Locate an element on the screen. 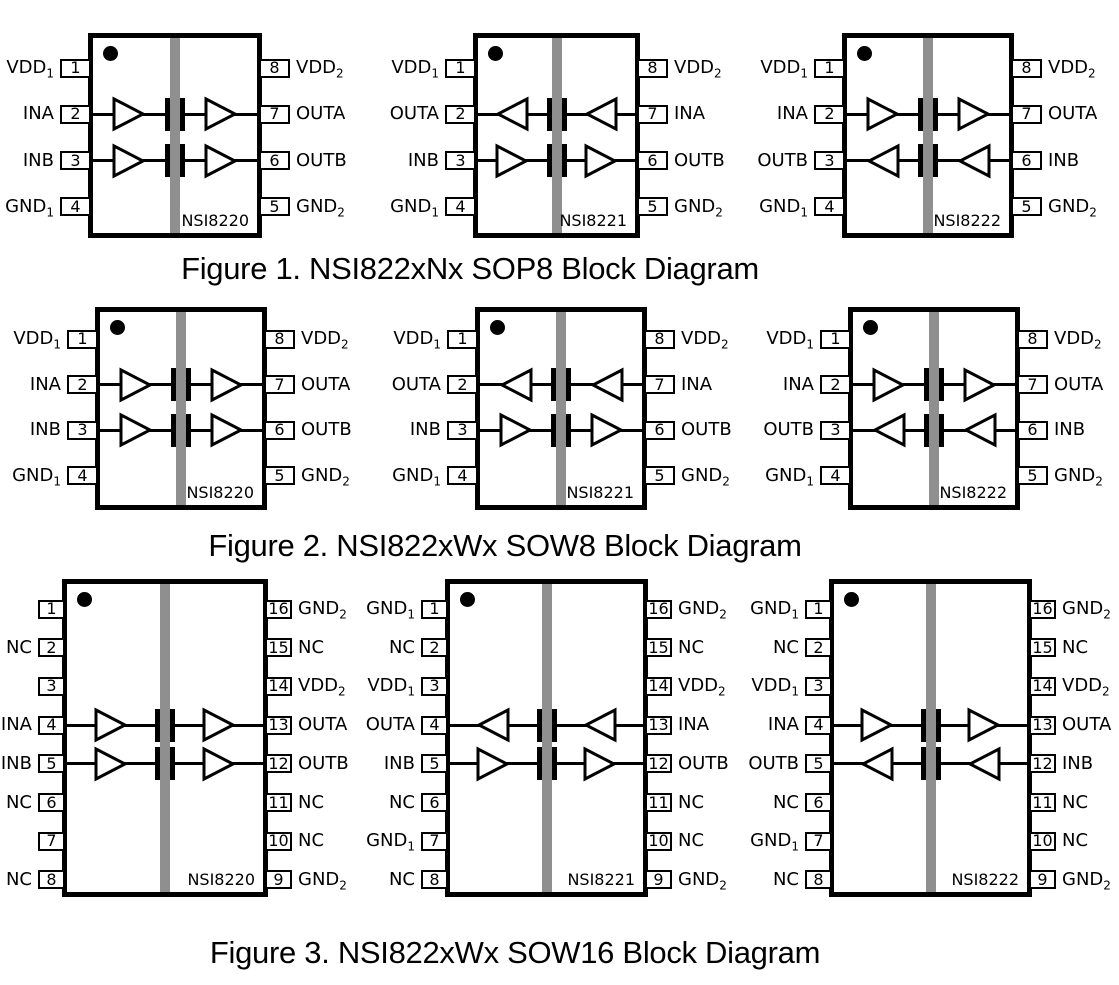 The height and width of the screenshot is (985, 1119). pin-number: 7 is located at coordinates (818, 841).